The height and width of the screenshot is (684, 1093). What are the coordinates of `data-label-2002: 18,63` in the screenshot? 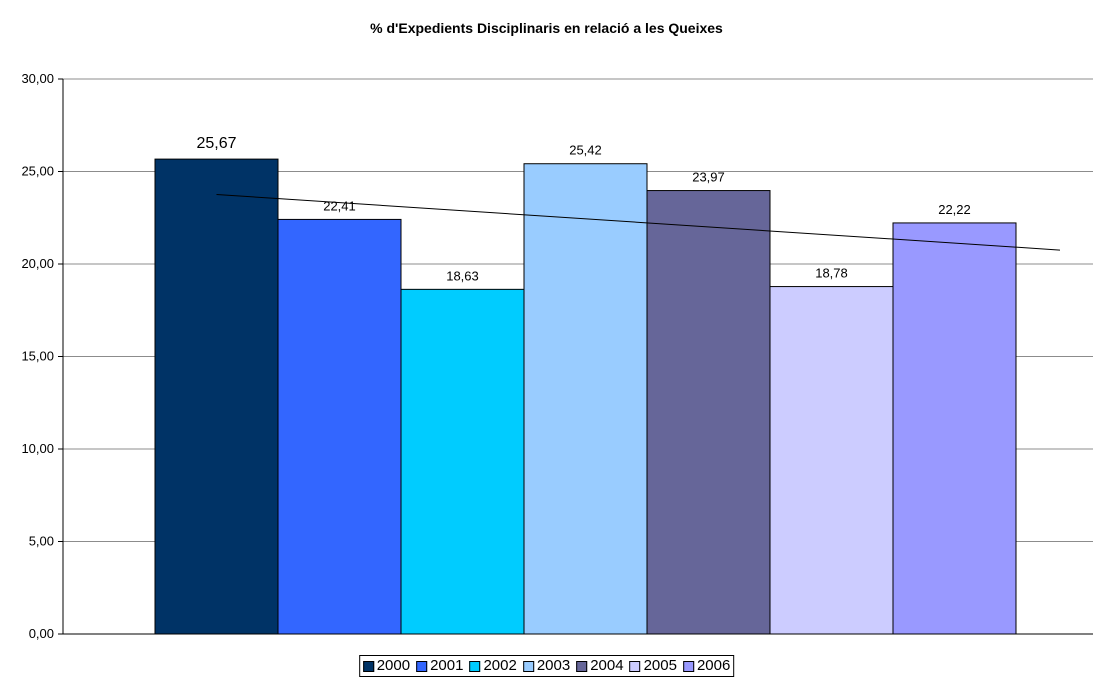 It's located at (462, 275).